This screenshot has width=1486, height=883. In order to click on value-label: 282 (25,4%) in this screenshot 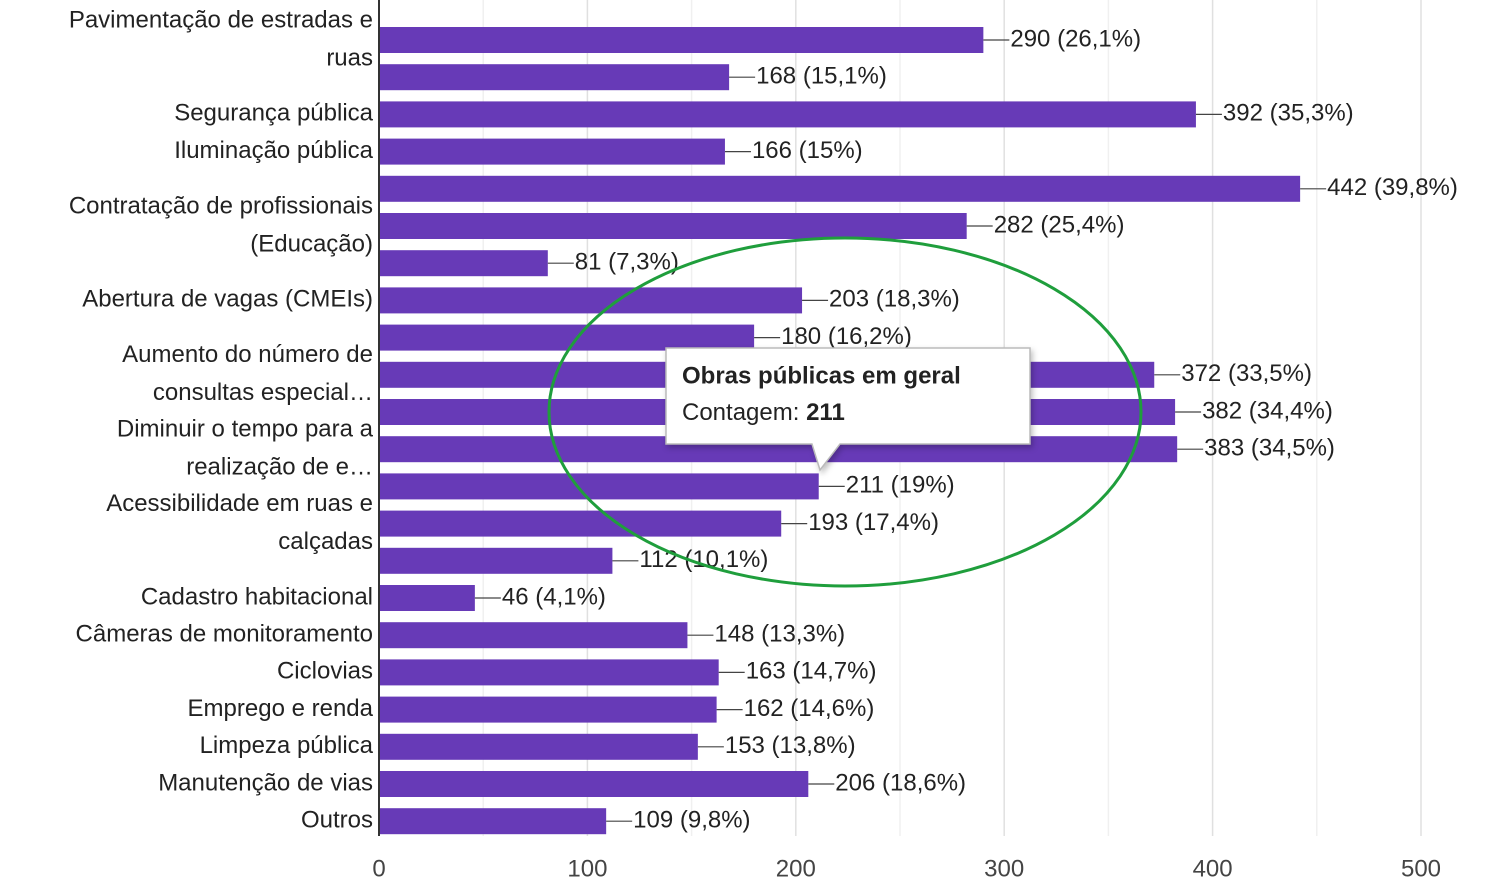, I will do `click(1059, 224)`.